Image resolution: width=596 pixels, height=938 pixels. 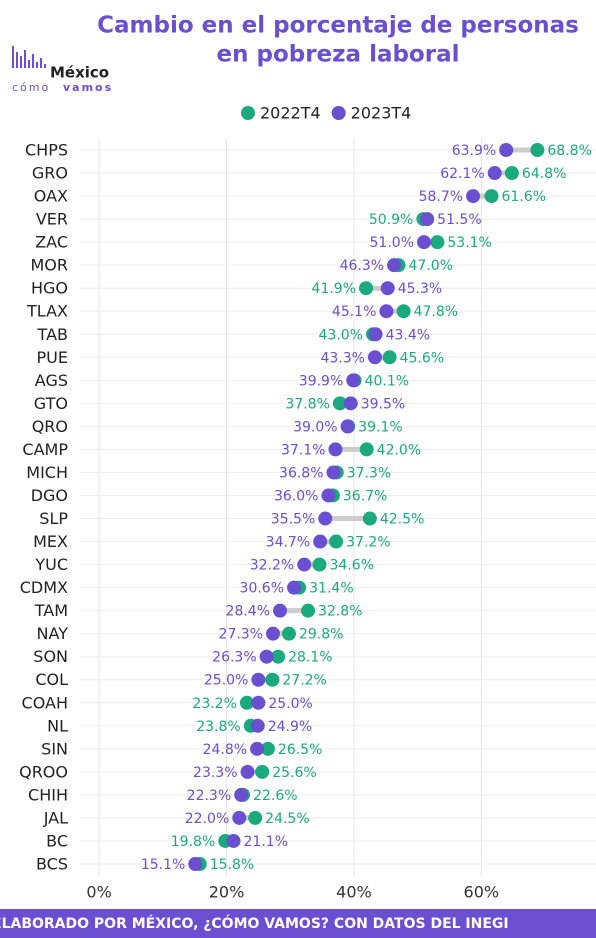 What do you see at coordinates (296, 496) in the screenshot?
I see `value-label: 36.0%` at bounding box center [296, 496].